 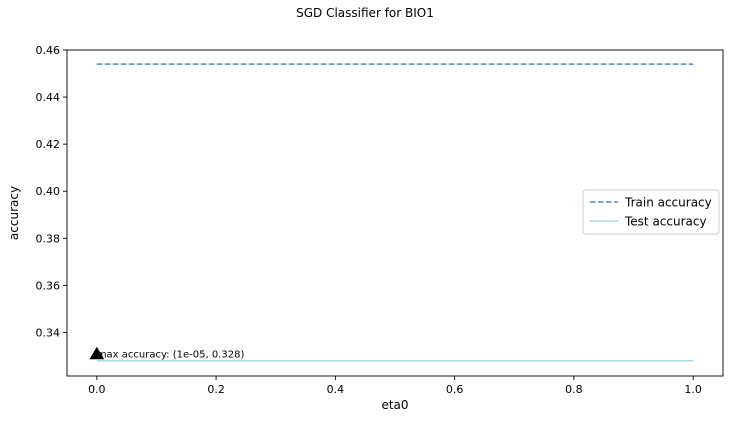 I want to click on legend-box, so click(x=651, y=212).